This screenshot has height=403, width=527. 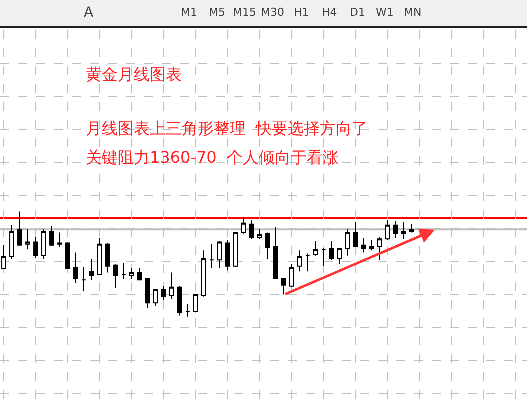 I want to click on text: D1, so click(x=358, y=12).